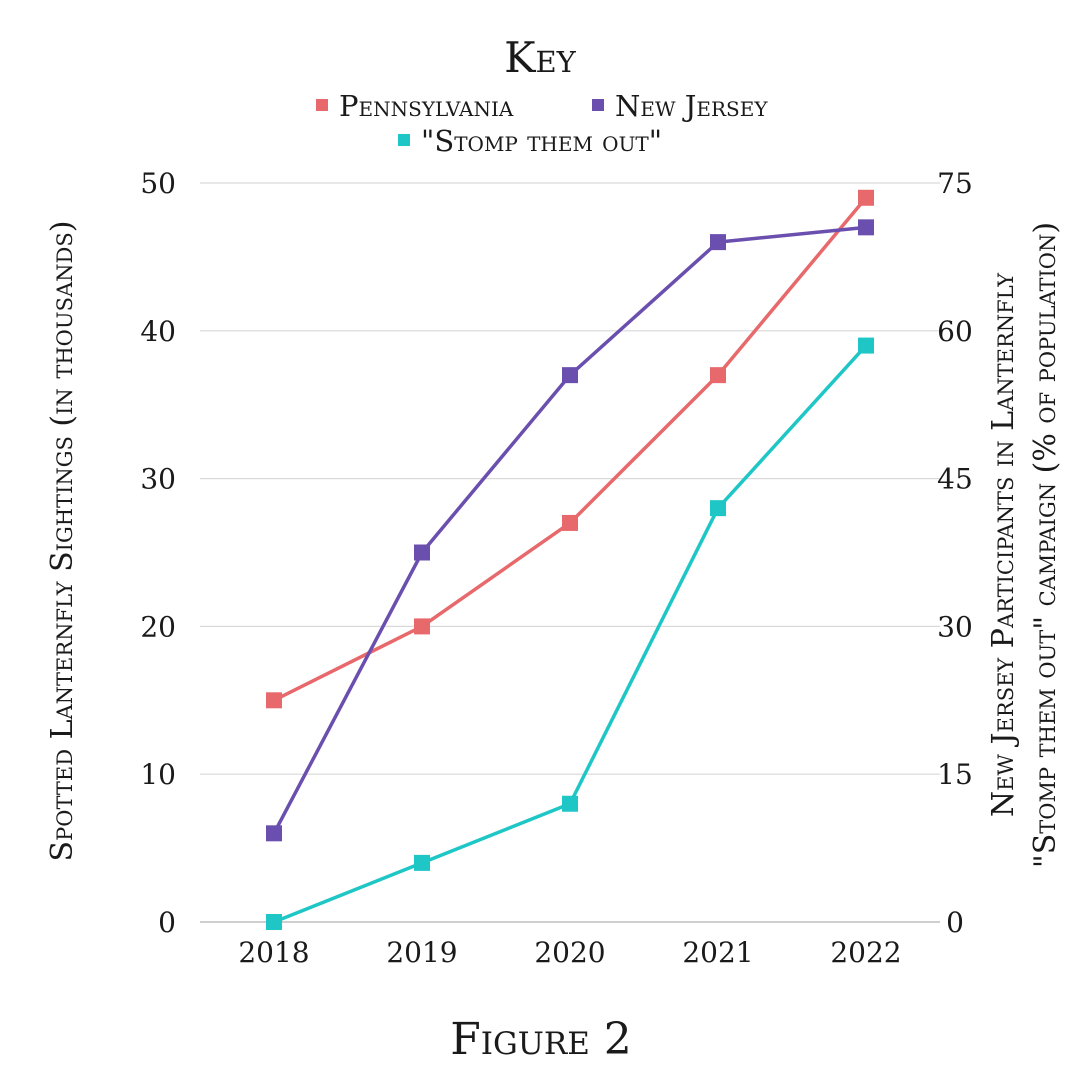  Describe the element at coordinates (955, 922) in the screenshot. I see `y2-tick-label: 0` at that location.